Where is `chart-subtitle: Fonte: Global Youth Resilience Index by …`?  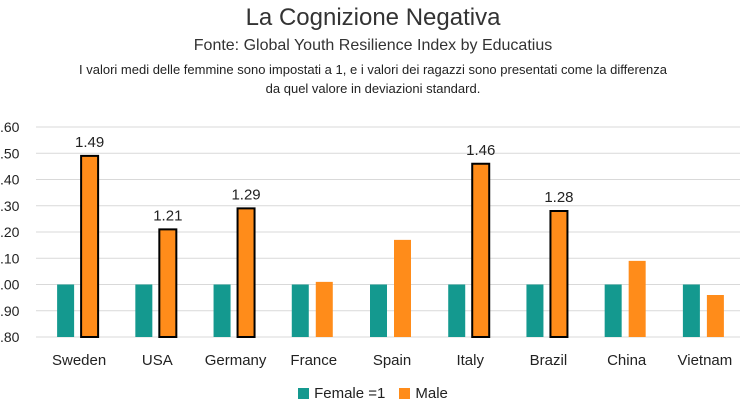 chart-subtitle: Fonte: Global Youth Resilience Index by … is located at coordinates (373, 45).